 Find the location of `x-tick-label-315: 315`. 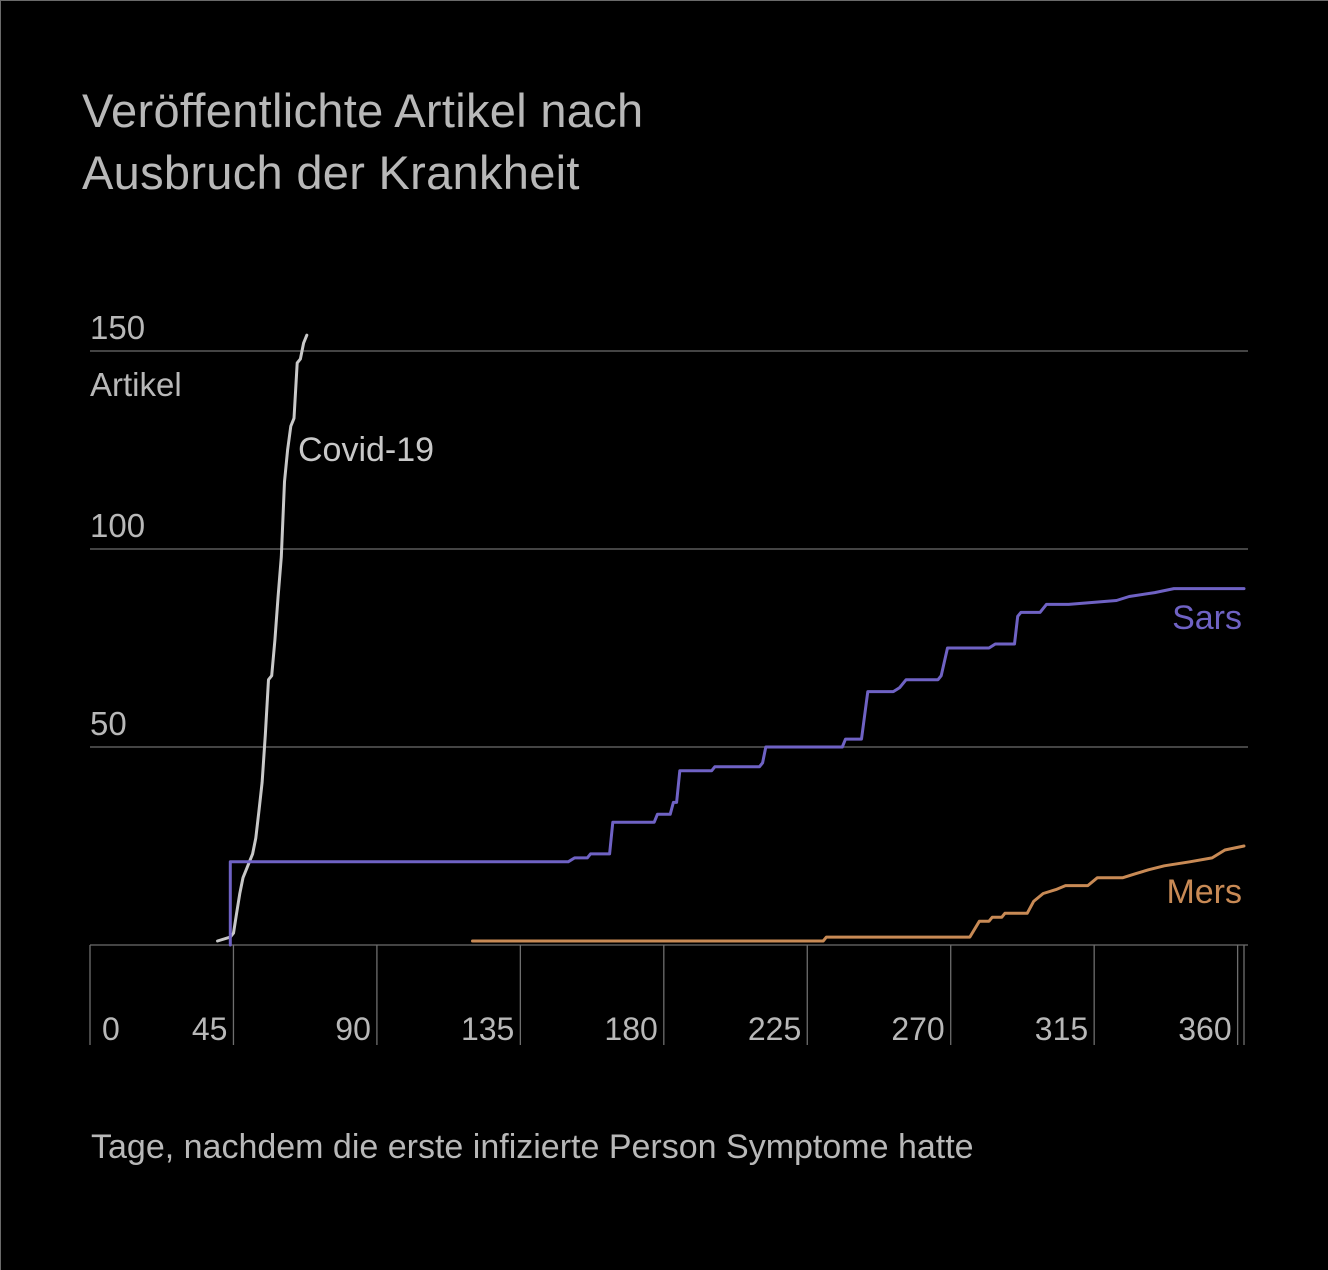

x-tick-label-315: 315 is located at coordinates (1061, 1029).